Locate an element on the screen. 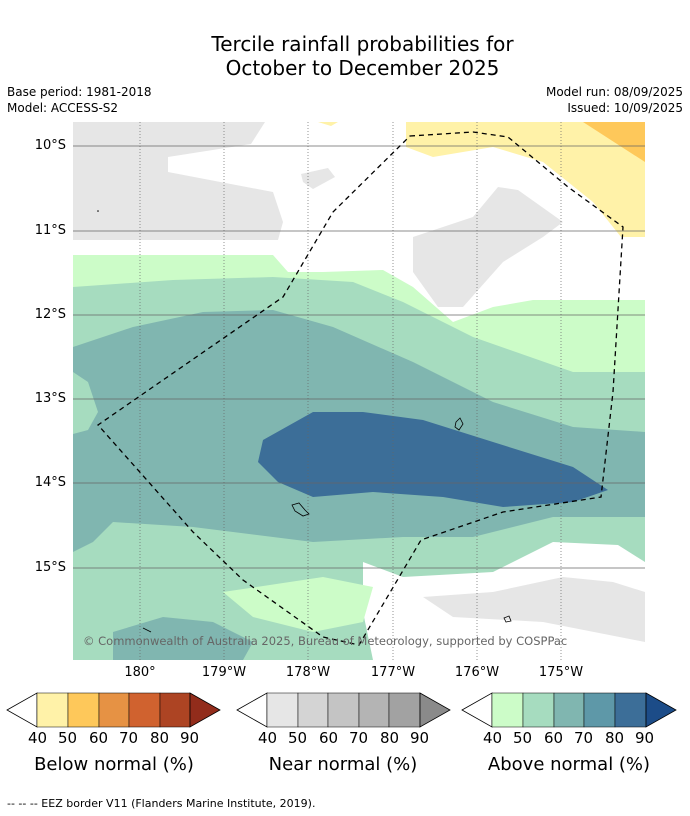 The width and height of the screenshot is (690, 816). near-normal-patch is located at coordinates (318, 178).